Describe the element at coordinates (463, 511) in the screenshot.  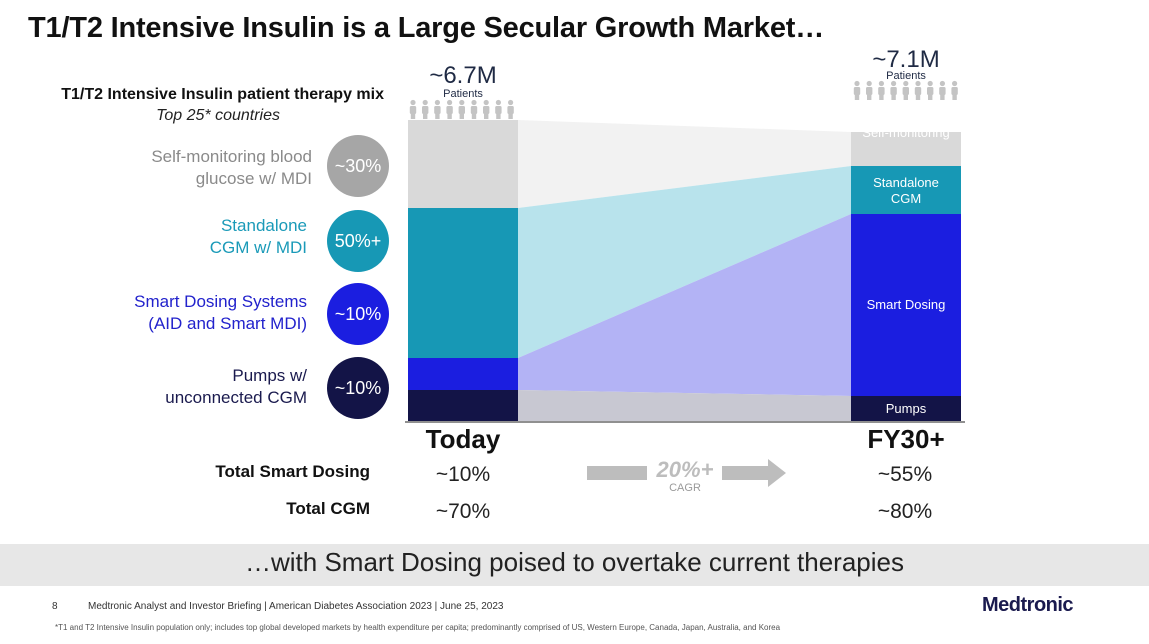
I see `today-total-cgm: ~70%` at that location.